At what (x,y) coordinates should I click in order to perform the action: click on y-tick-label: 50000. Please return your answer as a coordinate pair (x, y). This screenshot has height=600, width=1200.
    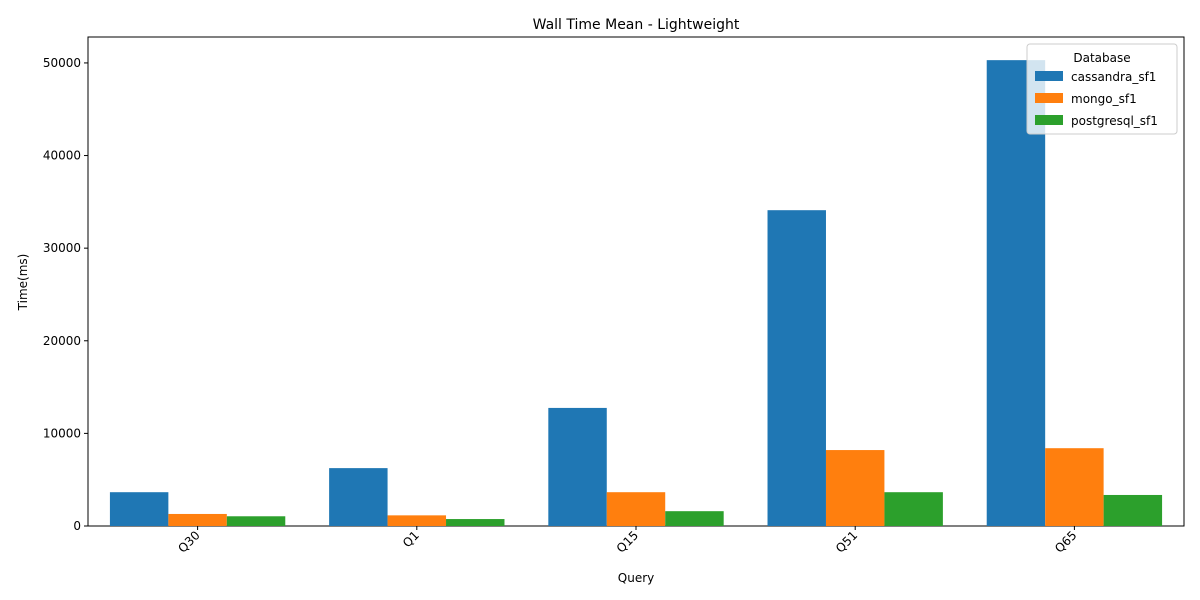
    Looking at the image, I should click on (62, 63).